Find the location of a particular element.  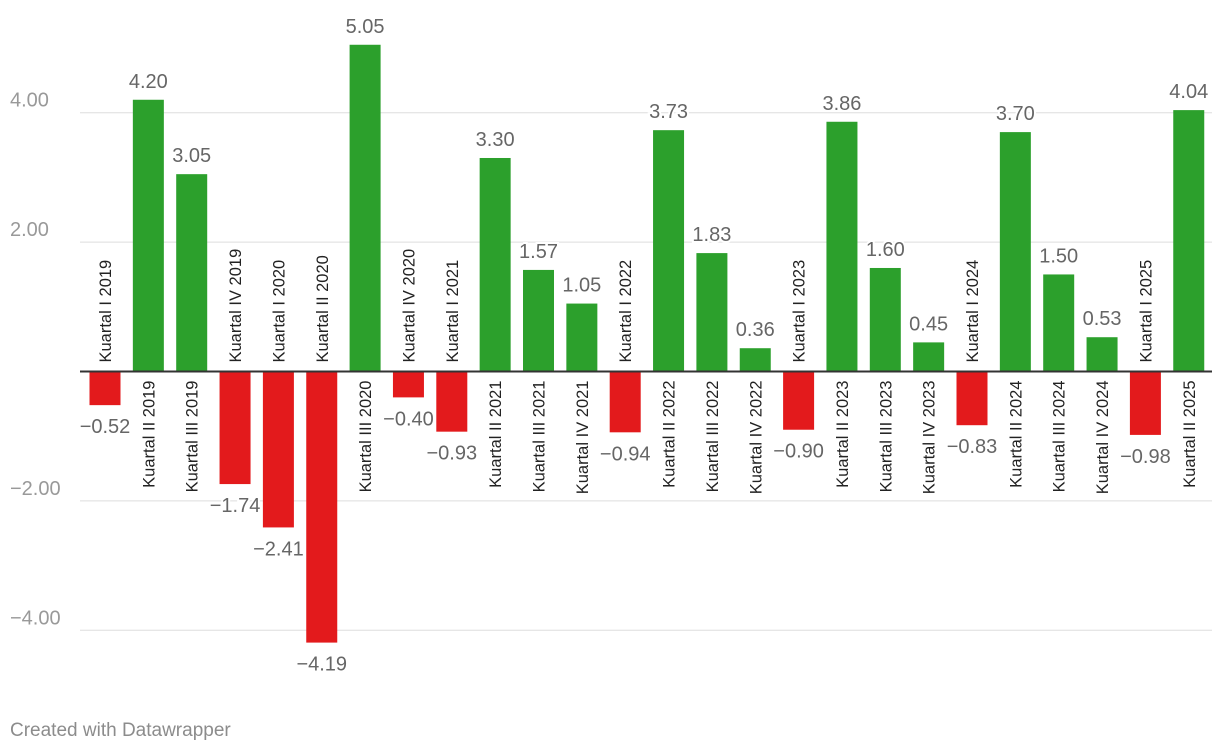

bar-value-label: 3.73 is located at coordinates (668, 112).